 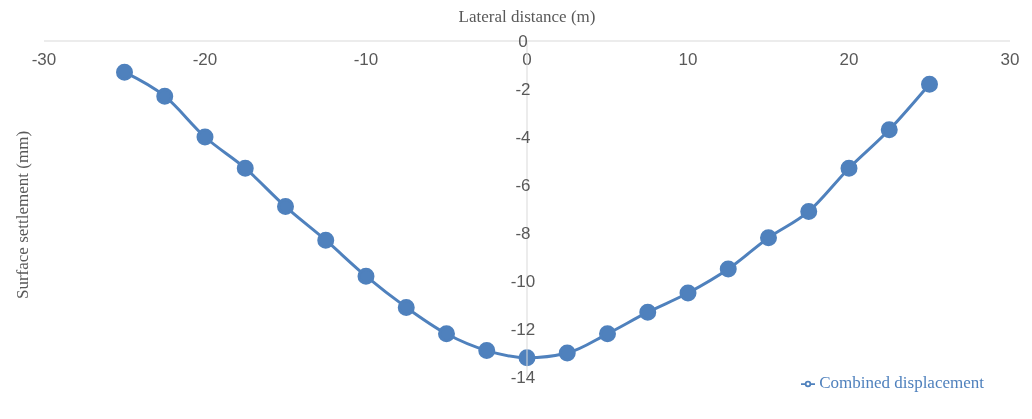 I want to click on x-tick-label: 10, so click(x=688, y=59).